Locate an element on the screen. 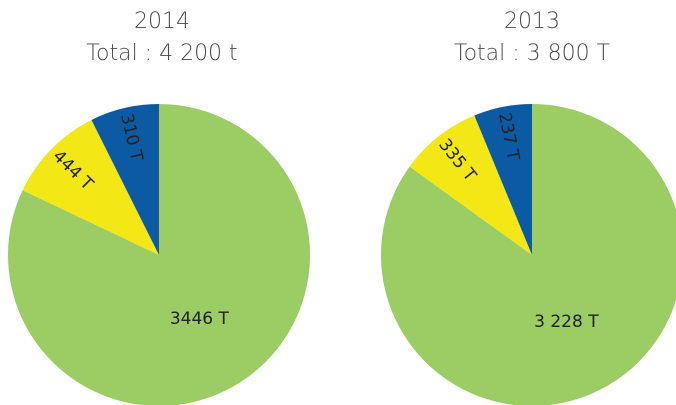  data-label: 3446 T is located at coordinates (200, 319).